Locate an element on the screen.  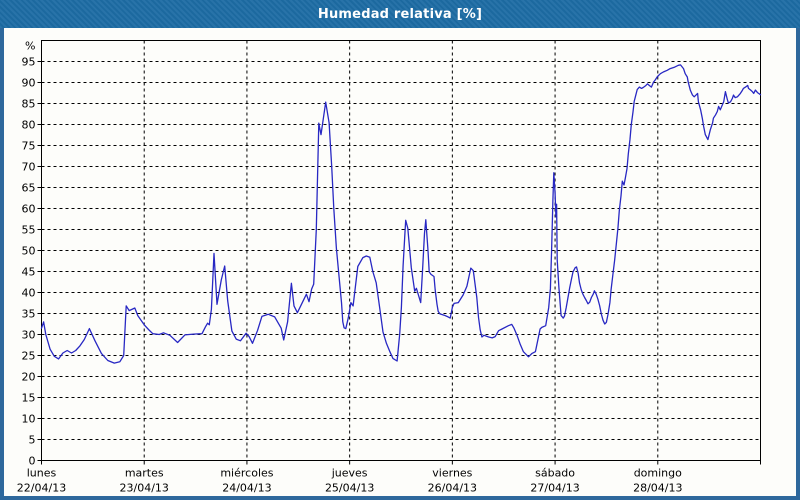
svg-text: 70 is located at coordinates (29, 167).